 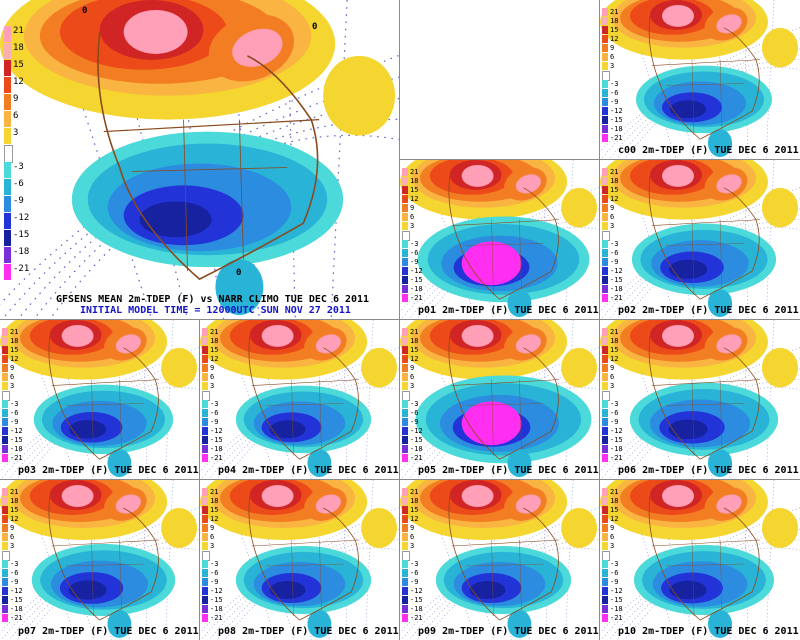 I want to click on panel-separator, so click(x=400, y=479).